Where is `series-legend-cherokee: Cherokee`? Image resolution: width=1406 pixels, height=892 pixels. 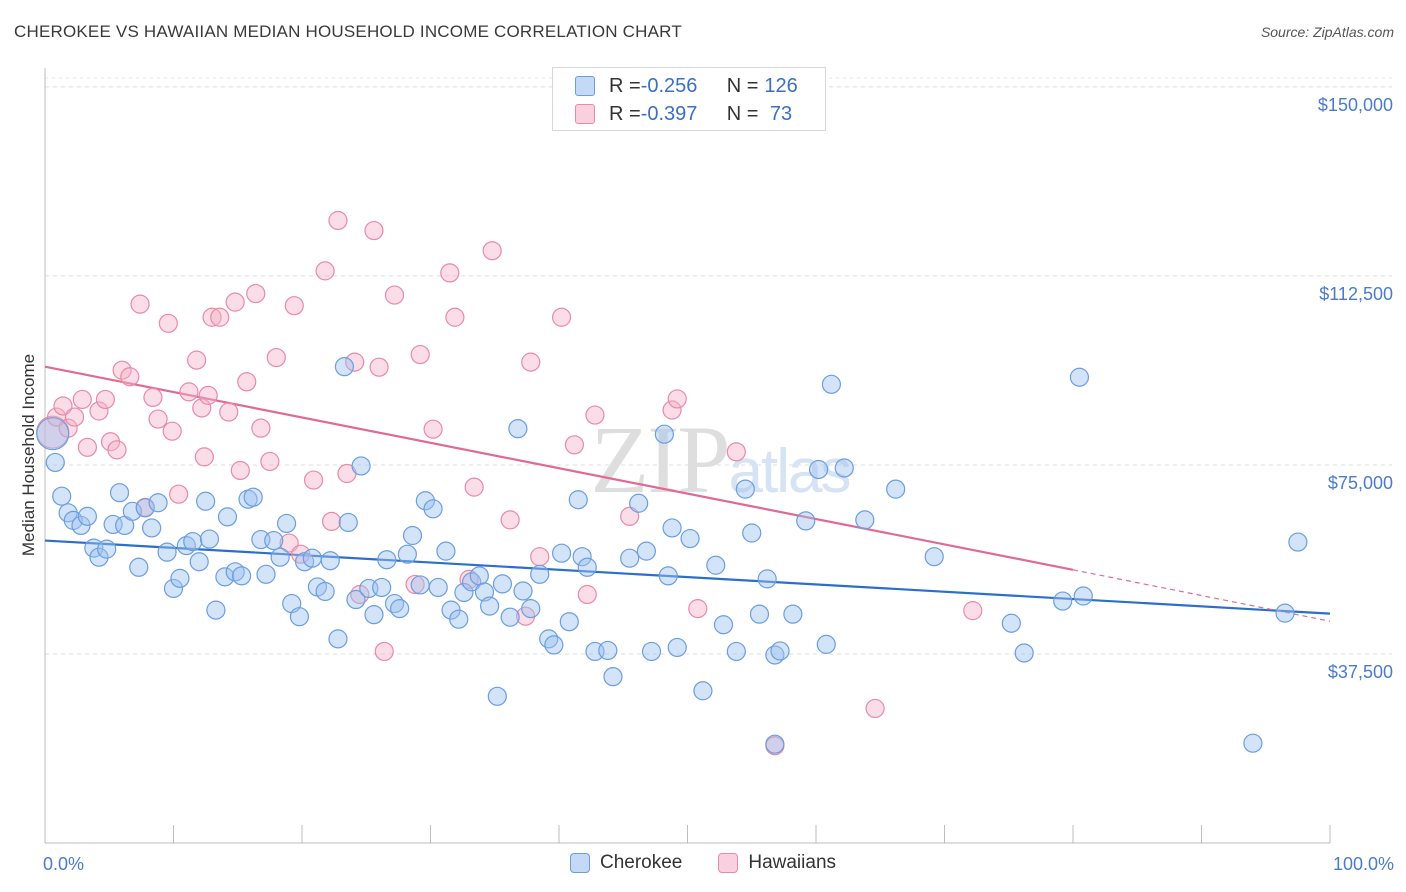
series-legend-cherokee: Cherokee is located at coordinates (626, 863).